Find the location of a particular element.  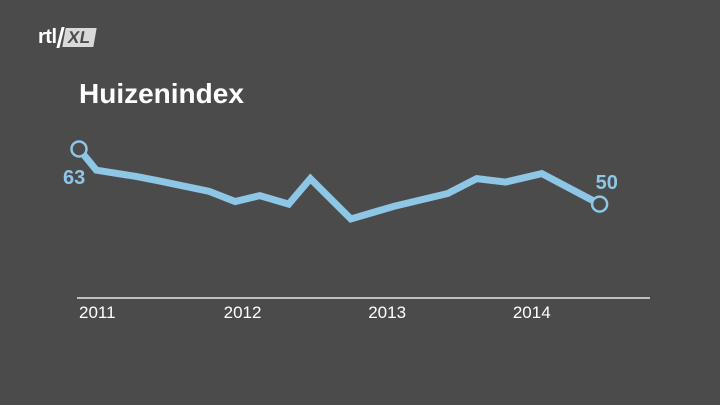

x-tick-label: 2012 is located at coordinates (243, 312).